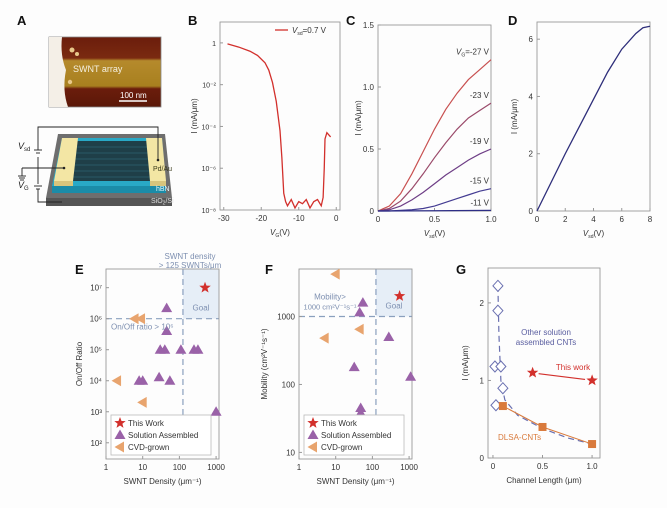  I want to click on y-tick-label: 100, so click(289, 384).